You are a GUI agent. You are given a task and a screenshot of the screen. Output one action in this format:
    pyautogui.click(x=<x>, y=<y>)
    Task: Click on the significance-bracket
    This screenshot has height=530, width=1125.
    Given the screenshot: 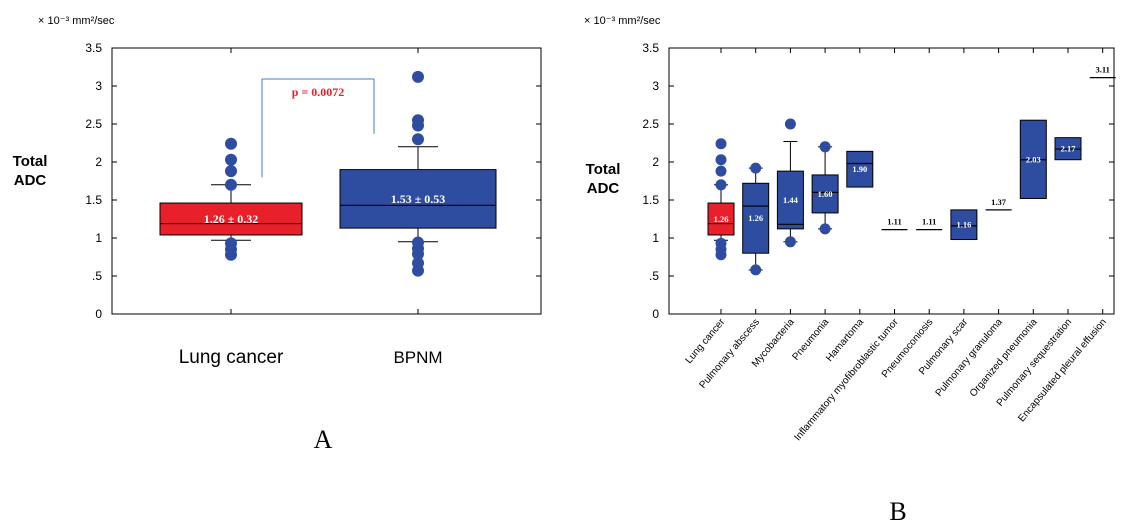 What is the action you would take?
    pyautogui.click(x=318, y=128)
    